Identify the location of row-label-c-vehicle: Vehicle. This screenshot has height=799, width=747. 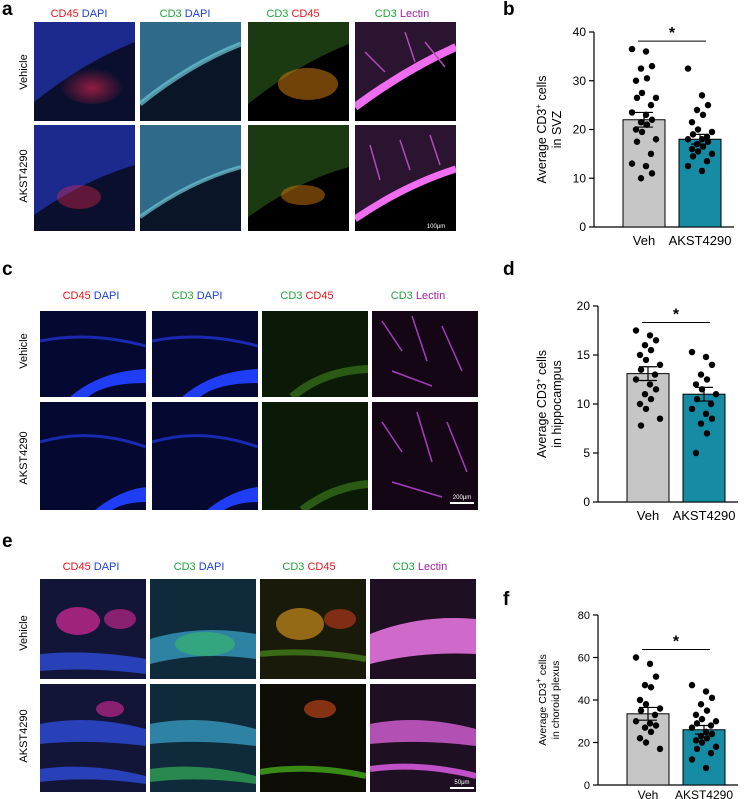
(24, 351).